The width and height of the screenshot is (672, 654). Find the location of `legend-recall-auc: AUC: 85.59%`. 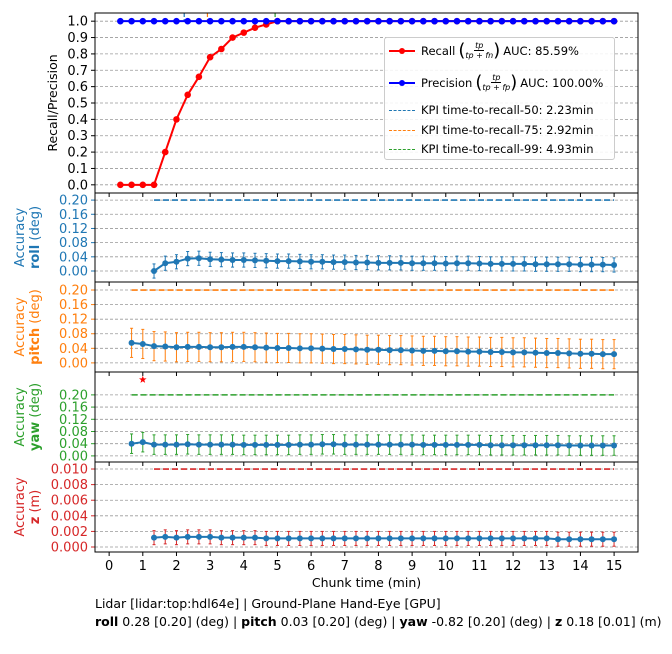

legend-recall-auc: AUC: 85.59% is located at coordinates (541, 50).